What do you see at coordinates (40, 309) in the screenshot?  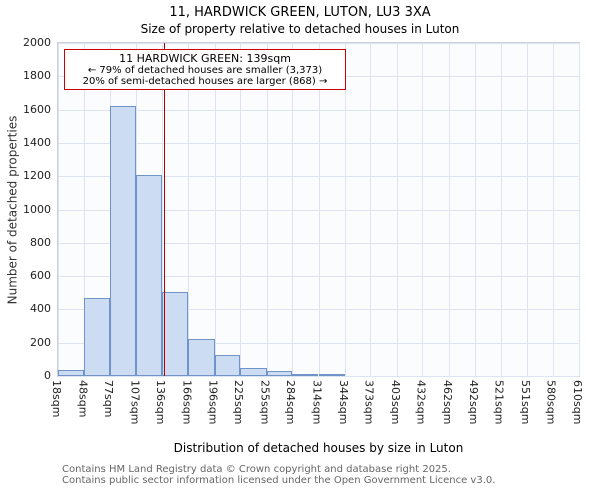 I see `y-tick-label: 400` at bounding box center [40, 309].